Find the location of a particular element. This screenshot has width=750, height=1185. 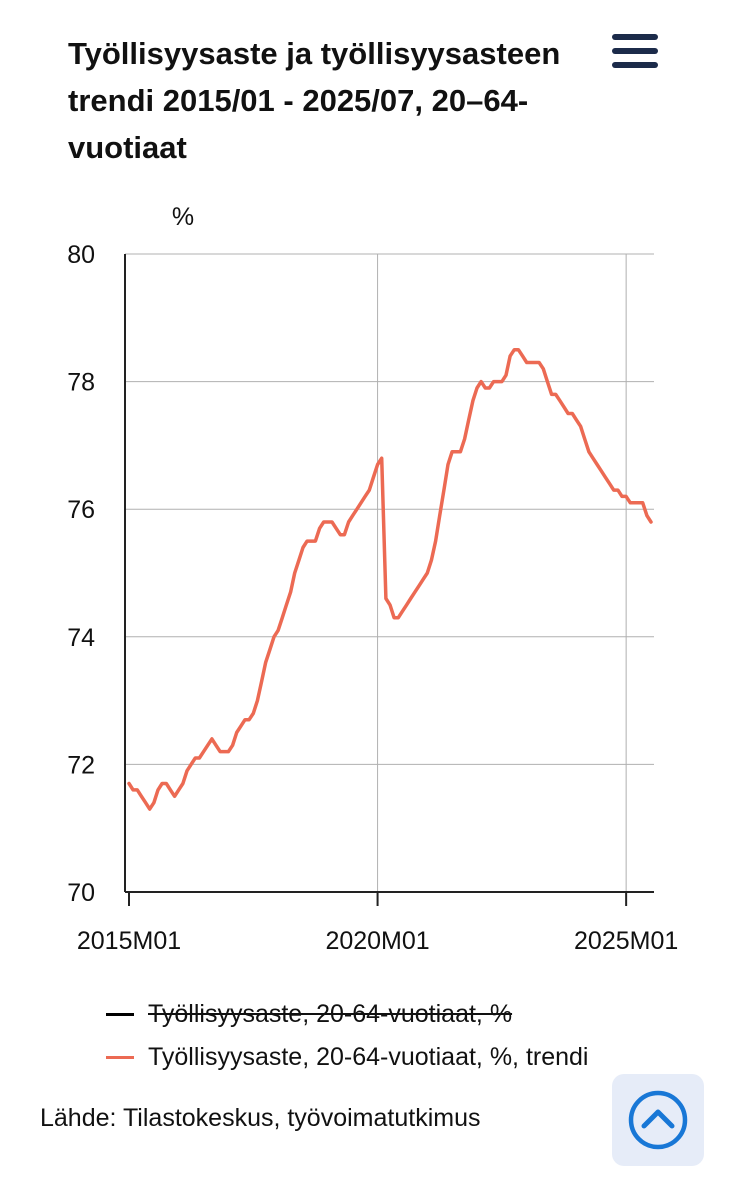

x-tick-label: 2015M01 is located at coordinates (129, 941).